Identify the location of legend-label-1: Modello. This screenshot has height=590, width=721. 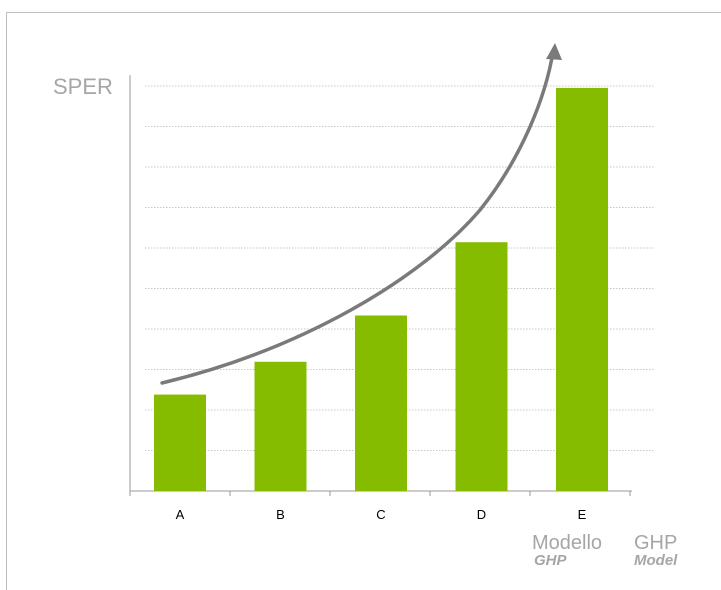
(567, 543).